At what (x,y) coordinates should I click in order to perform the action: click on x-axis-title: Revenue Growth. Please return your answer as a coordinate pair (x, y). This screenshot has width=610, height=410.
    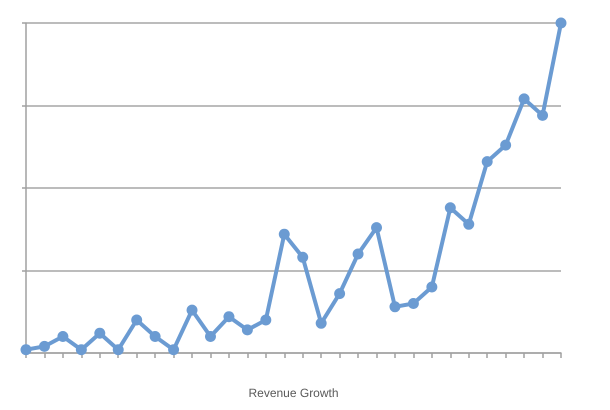
    Looking at the image, I should click on (293, 393).